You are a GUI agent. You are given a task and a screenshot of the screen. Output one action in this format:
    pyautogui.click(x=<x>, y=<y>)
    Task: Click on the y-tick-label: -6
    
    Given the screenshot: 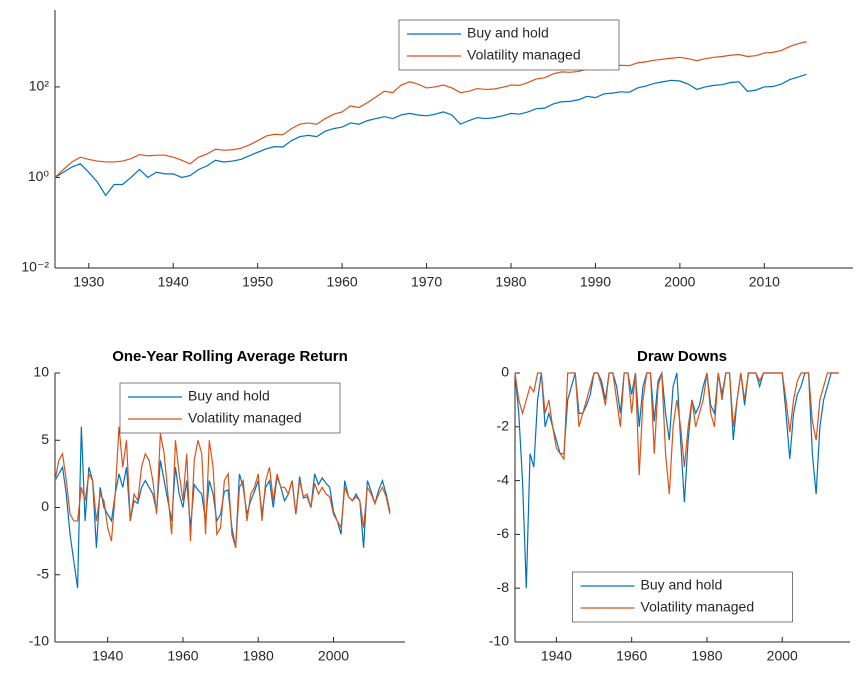 What is the action you would take?
    pyautogui.click(x=503, y=533)
    